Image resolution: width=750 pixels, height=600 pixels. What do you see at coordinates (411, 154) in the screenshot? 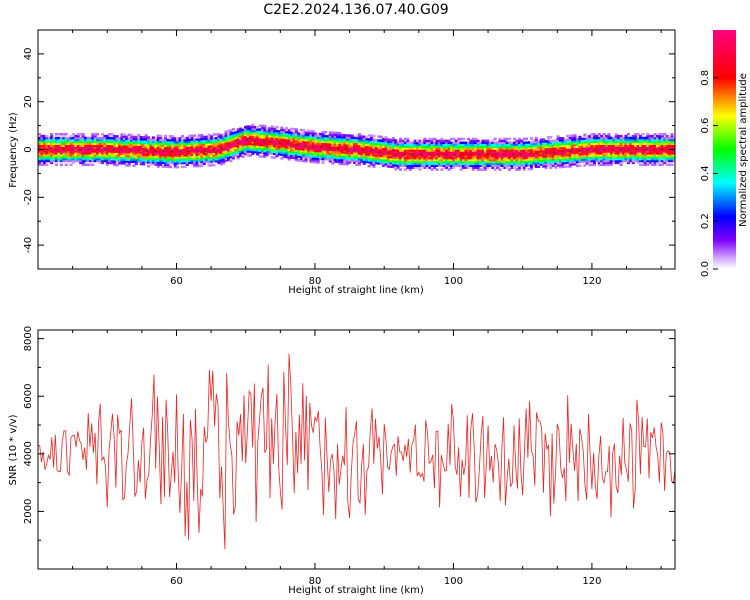
I see `spectrogram-peak` at bounding box center [411, 154].